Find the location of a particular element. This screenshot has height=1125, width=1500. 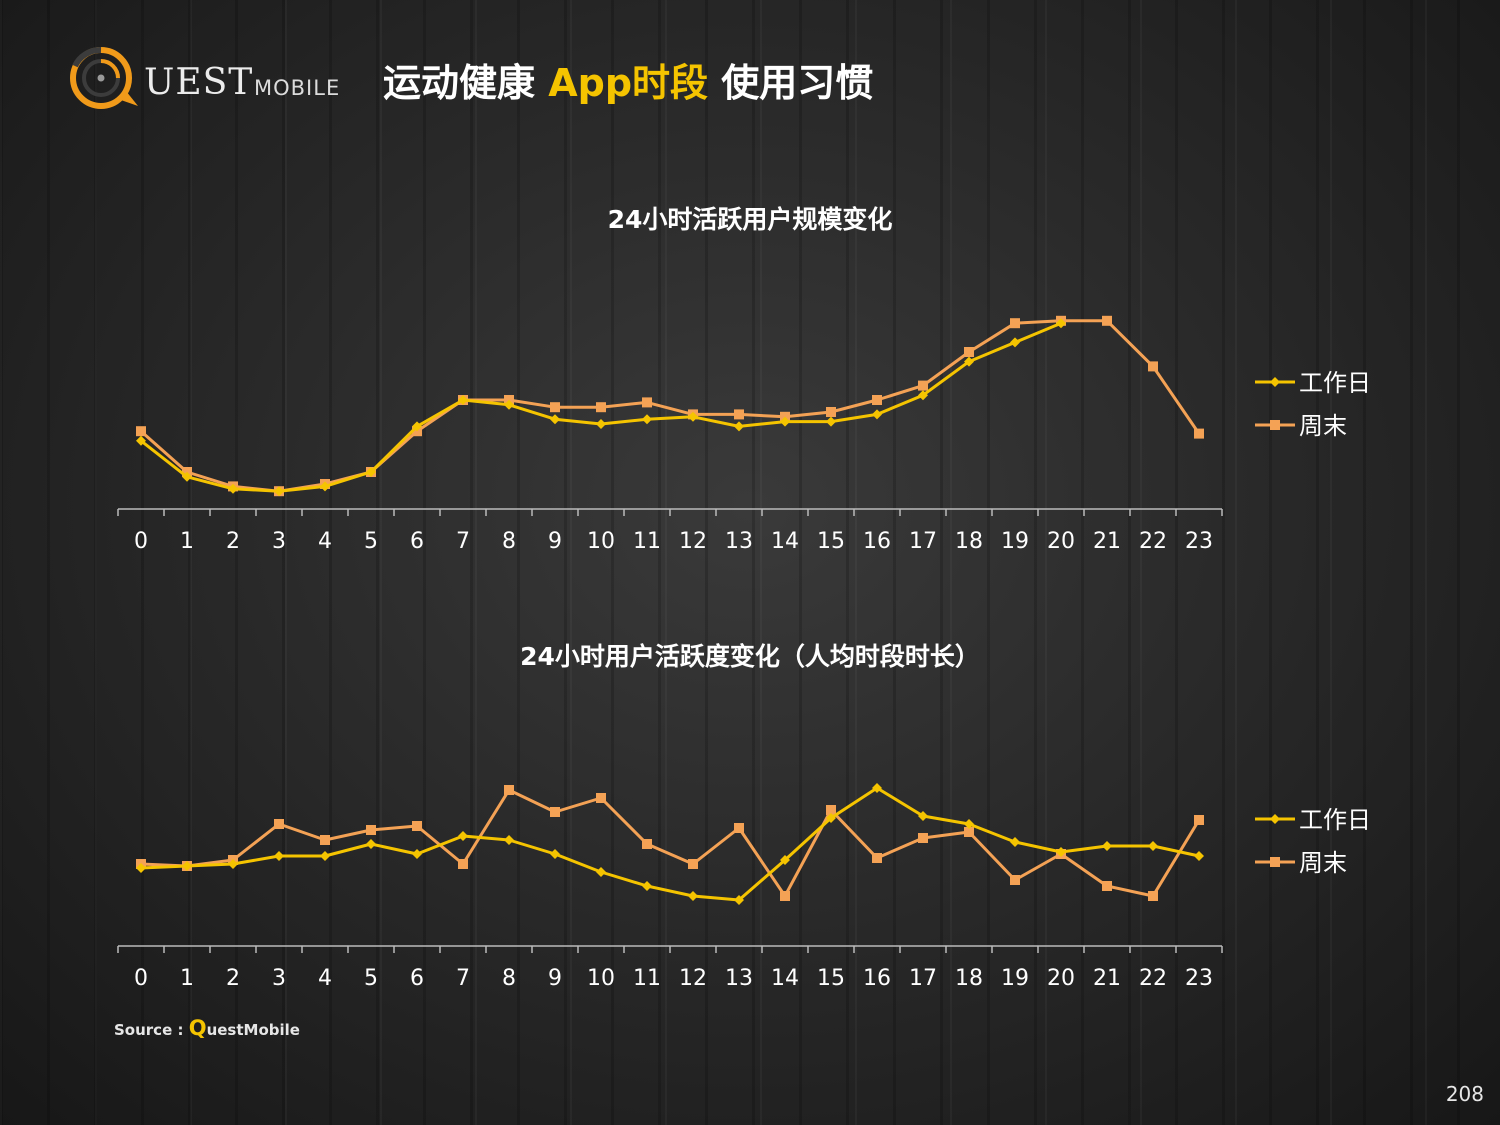

chart2-x-tick-label: 15 is located at coordinates (831, 978).